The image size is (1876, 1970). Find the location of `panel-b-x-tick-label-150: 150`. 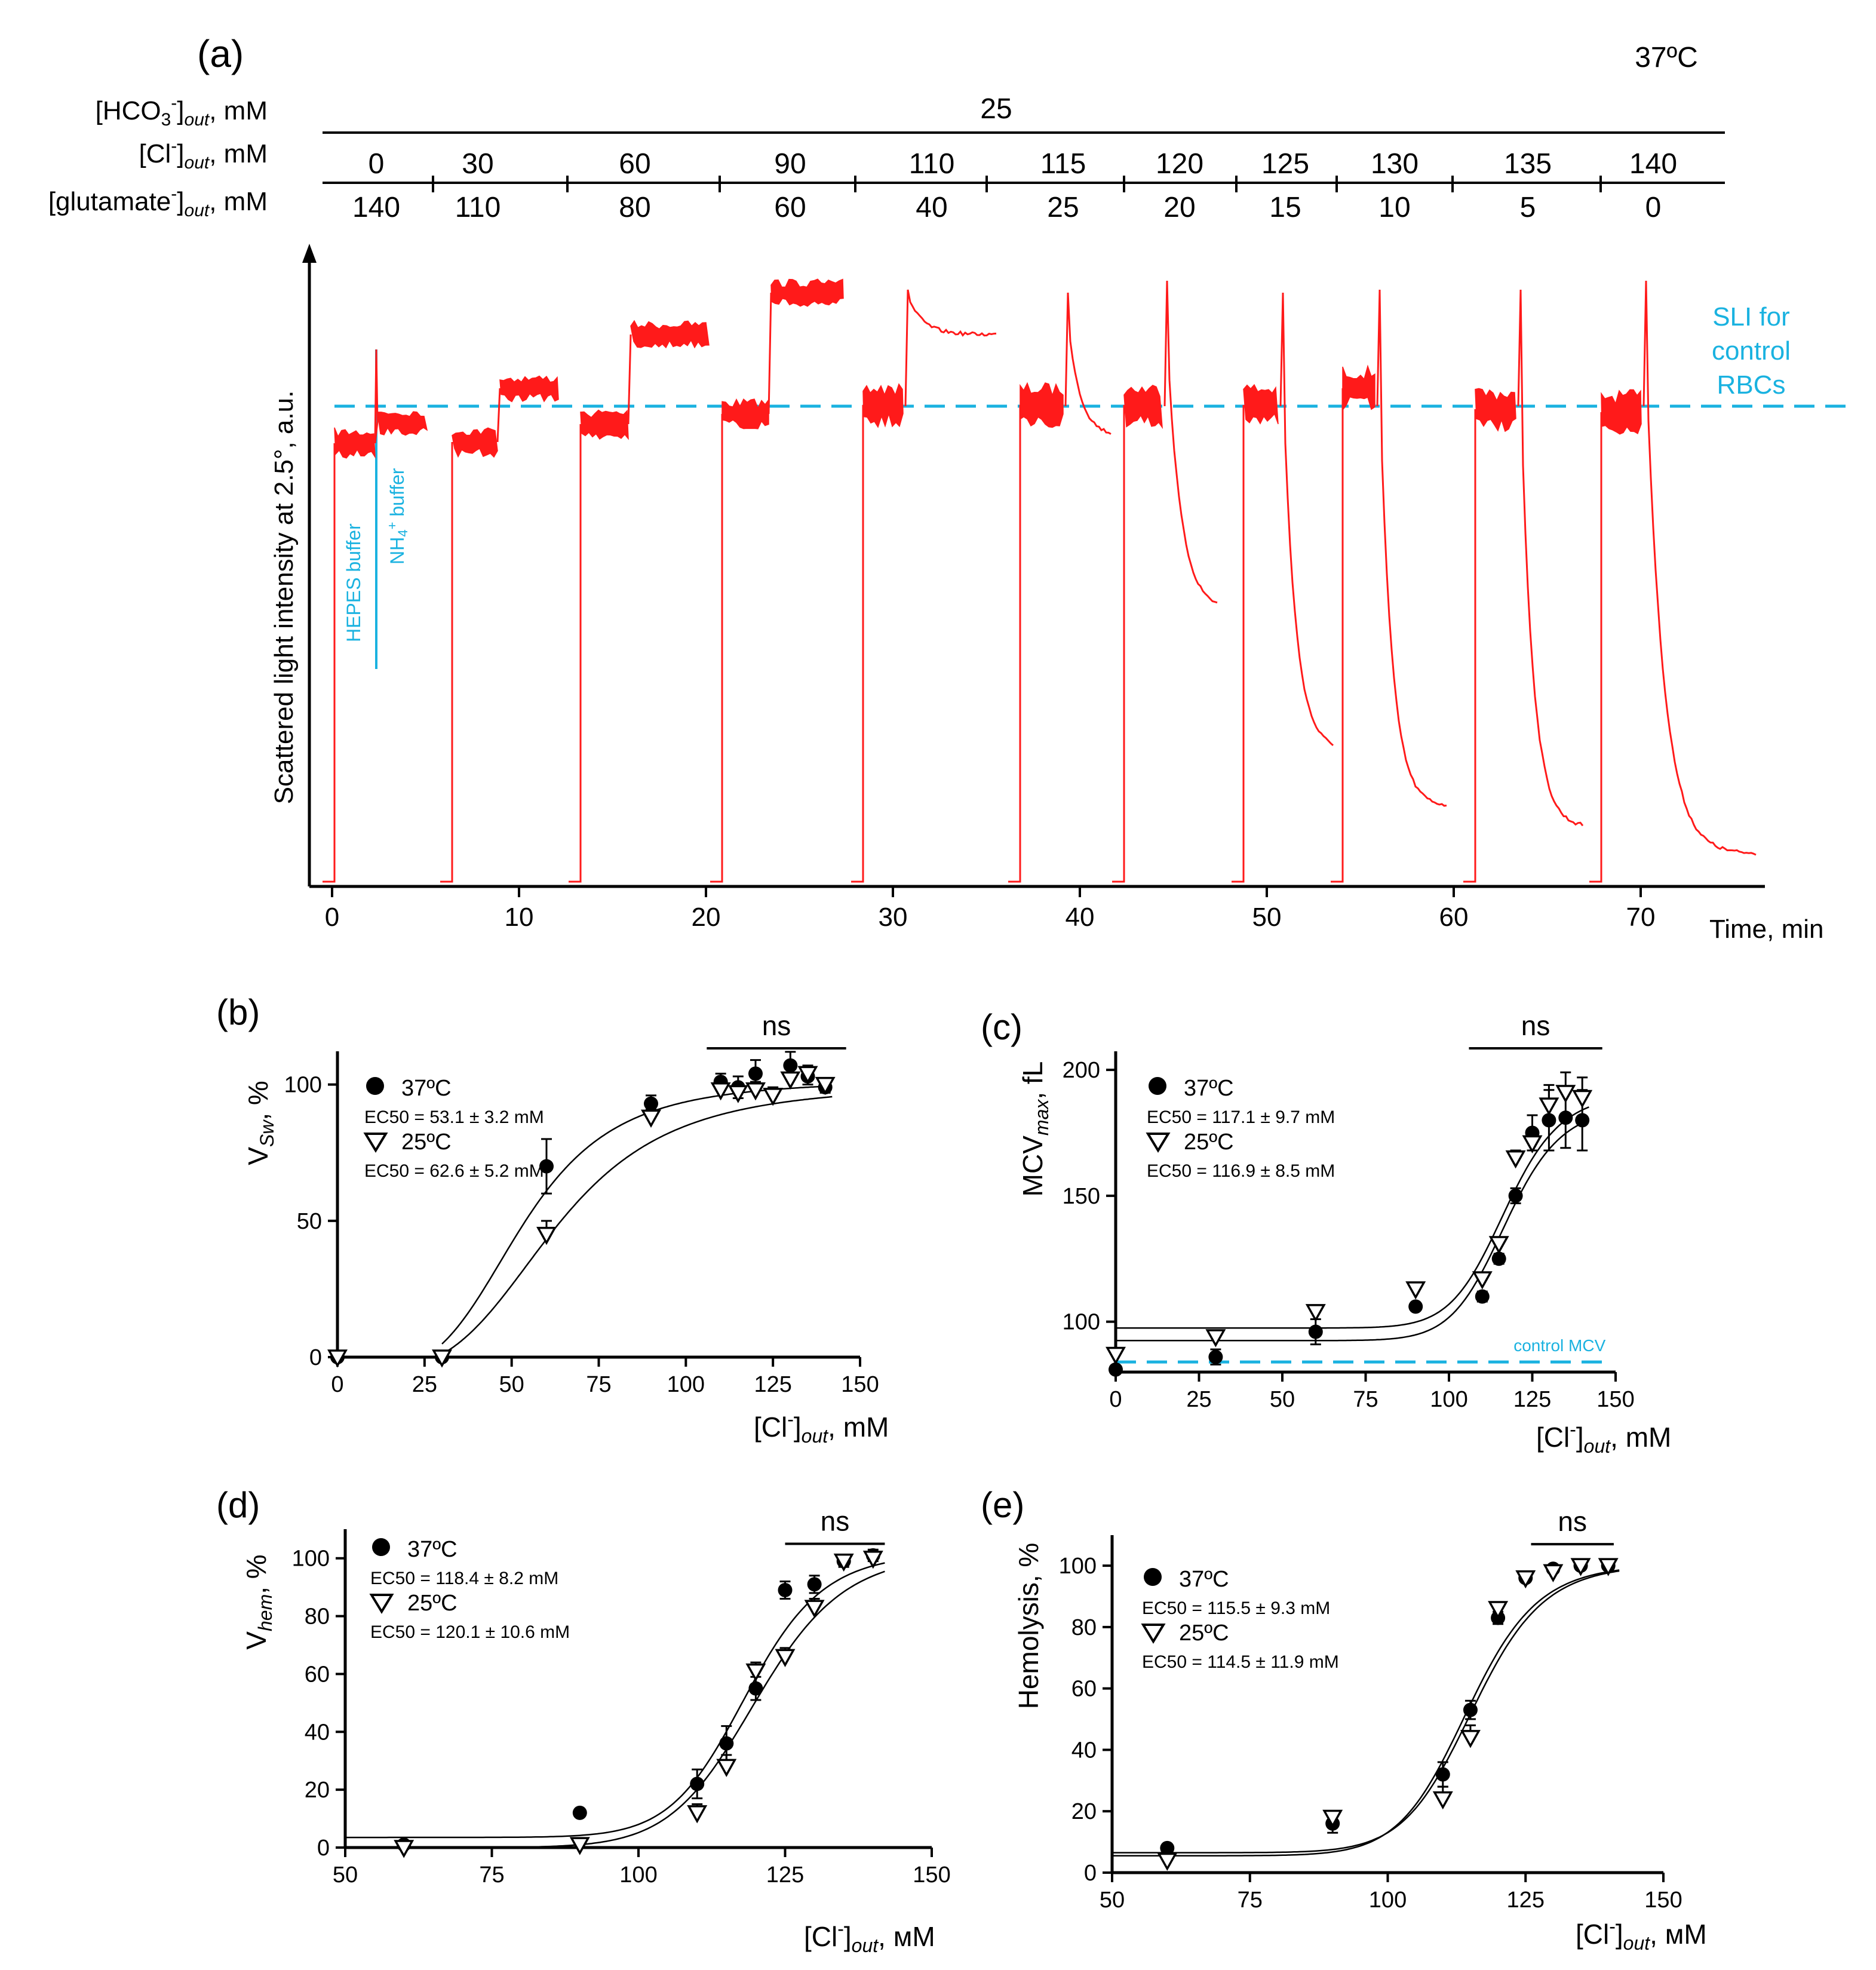

panel-b-x-tick-label-150: 150 is located at coordinates (860, 1384).